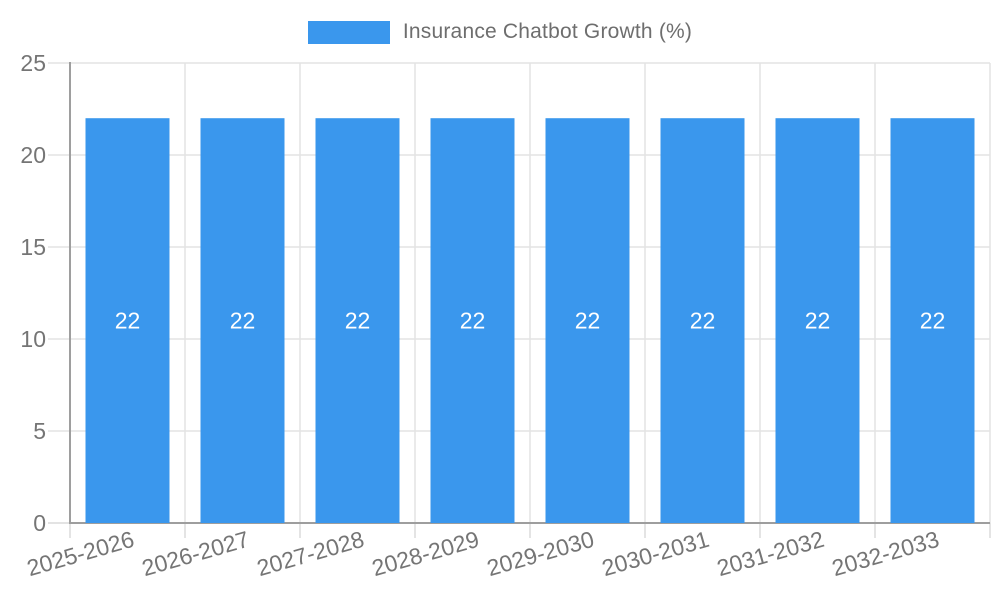 This screenshot has width=1000, height=600. Describe the element at coordinates (195, 553) in the screenshot. I see `x-axis-label: 2026-2027` at that location.